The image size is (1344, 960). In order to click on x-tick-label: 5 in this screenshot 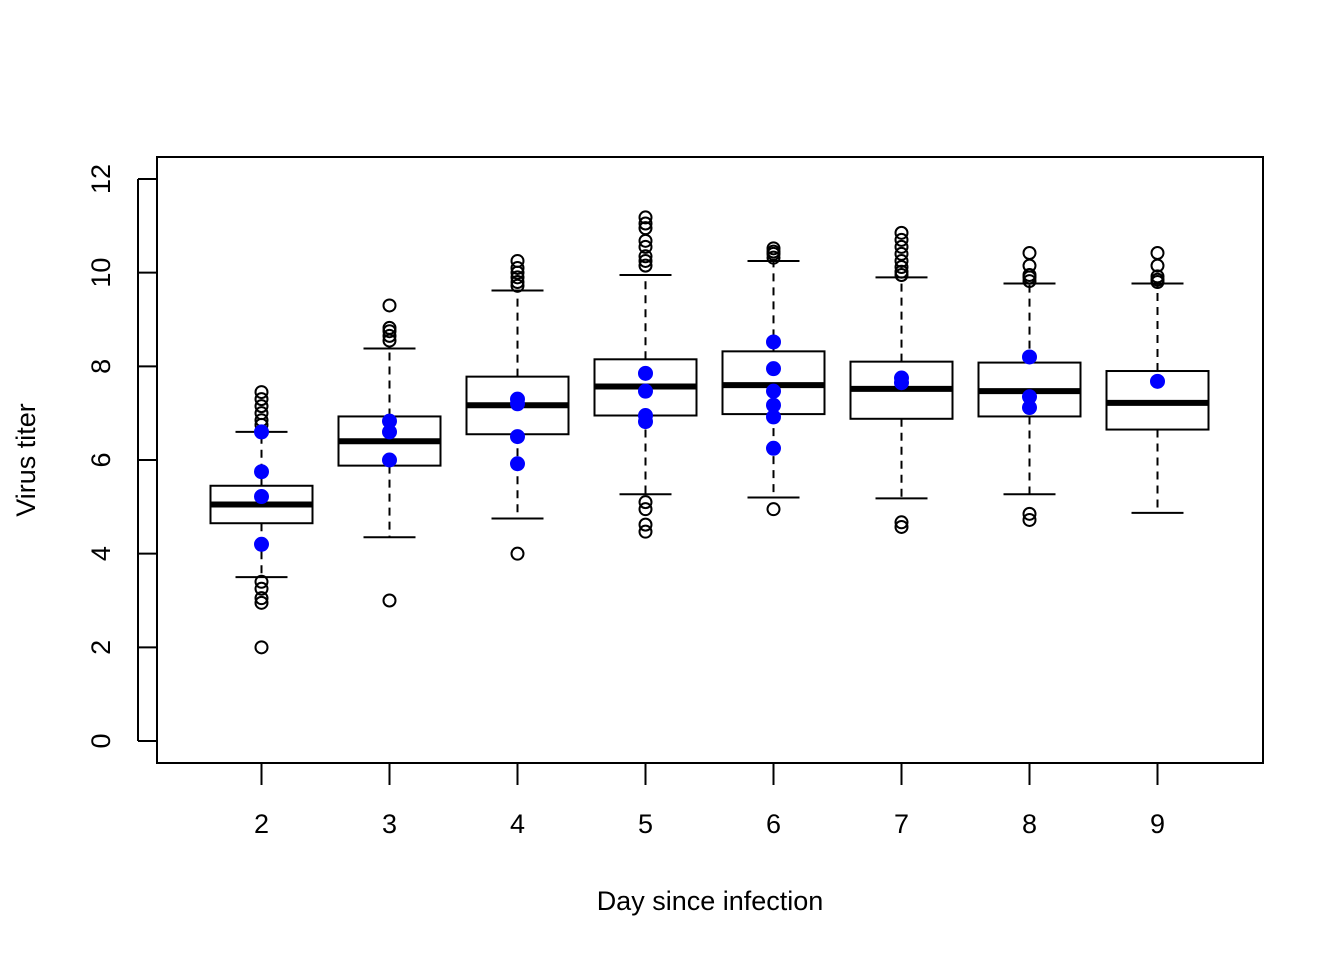, I will do `click(645, 824)`.